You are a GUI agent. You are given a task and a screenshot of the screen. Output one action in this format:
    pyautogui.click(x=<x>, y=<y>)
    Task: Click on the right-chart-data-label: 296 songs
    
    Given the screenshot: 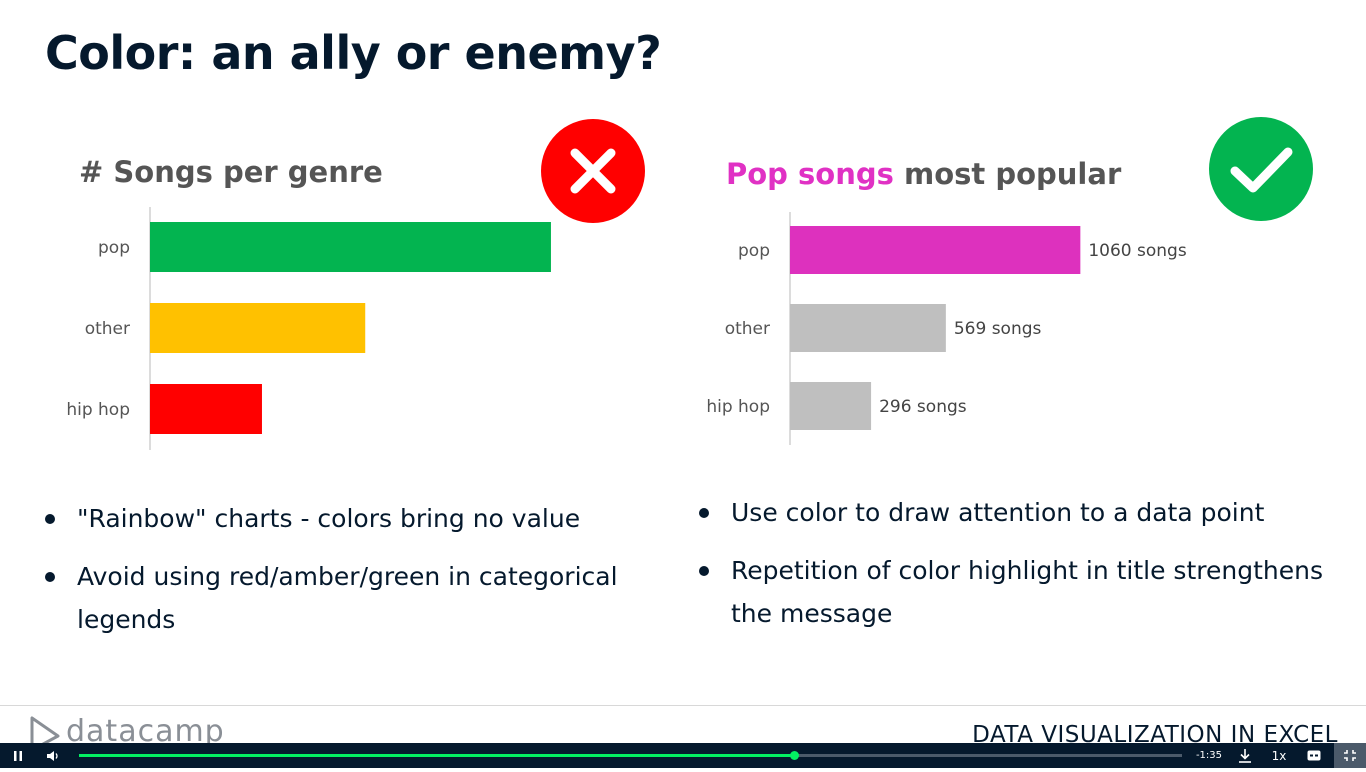 What is the action you would take?
    pyautogui.click(x=923, y=407)
    